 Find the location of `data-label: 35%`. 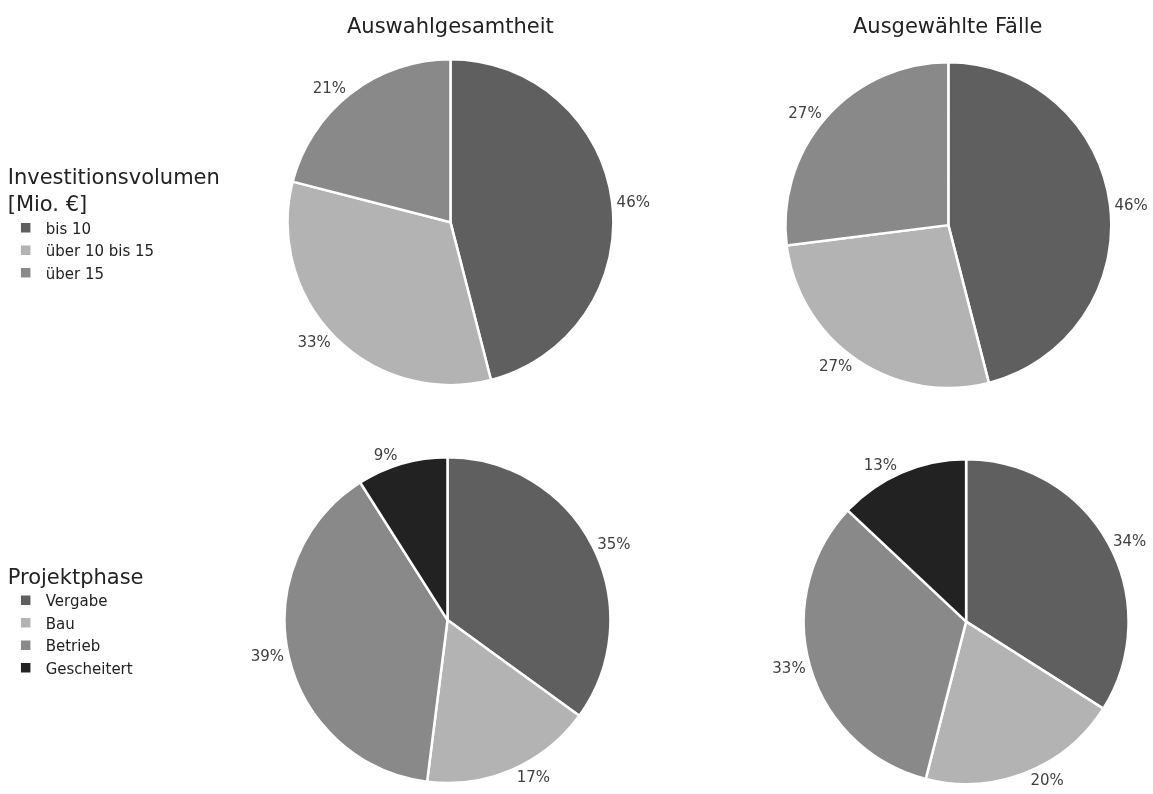

data-label: 35% is located at coordinates (614, 544).